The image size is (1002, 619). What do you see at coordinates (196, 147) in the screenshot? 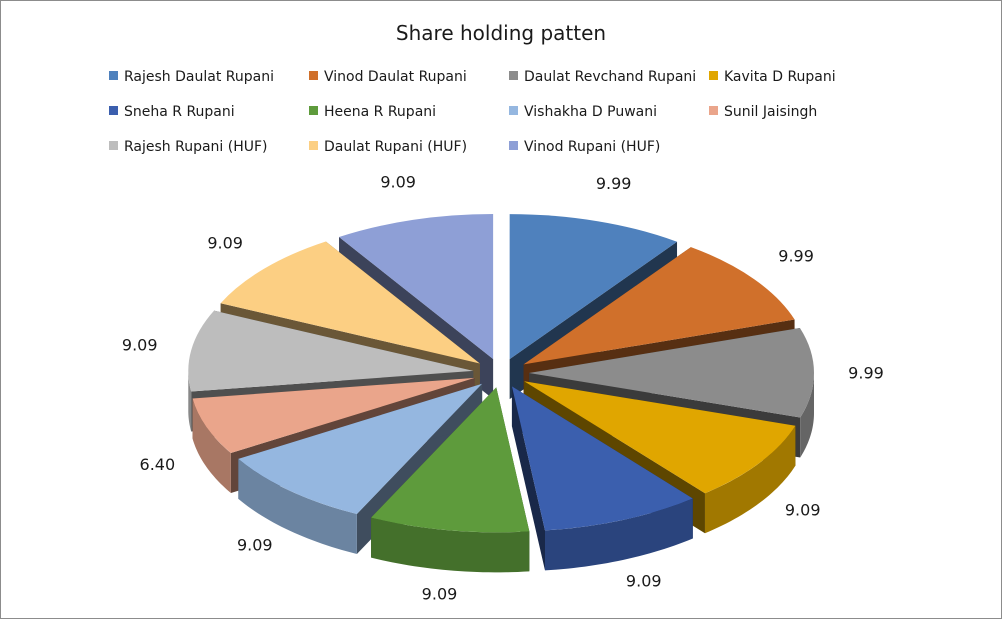
I see `legend-label: Rajesh Rupani (HUF)` at bounding box center [196, 147].